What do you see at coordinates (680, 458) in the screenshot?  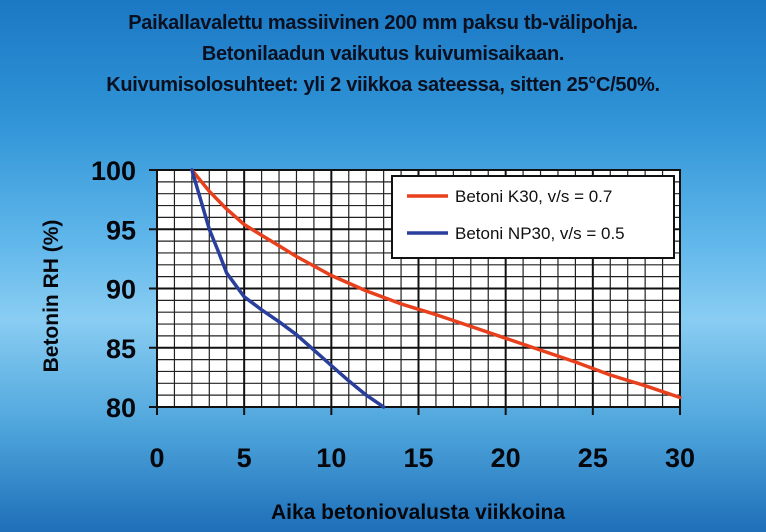 I see `x-tick-label: 30` at bounding box center [680, 458].